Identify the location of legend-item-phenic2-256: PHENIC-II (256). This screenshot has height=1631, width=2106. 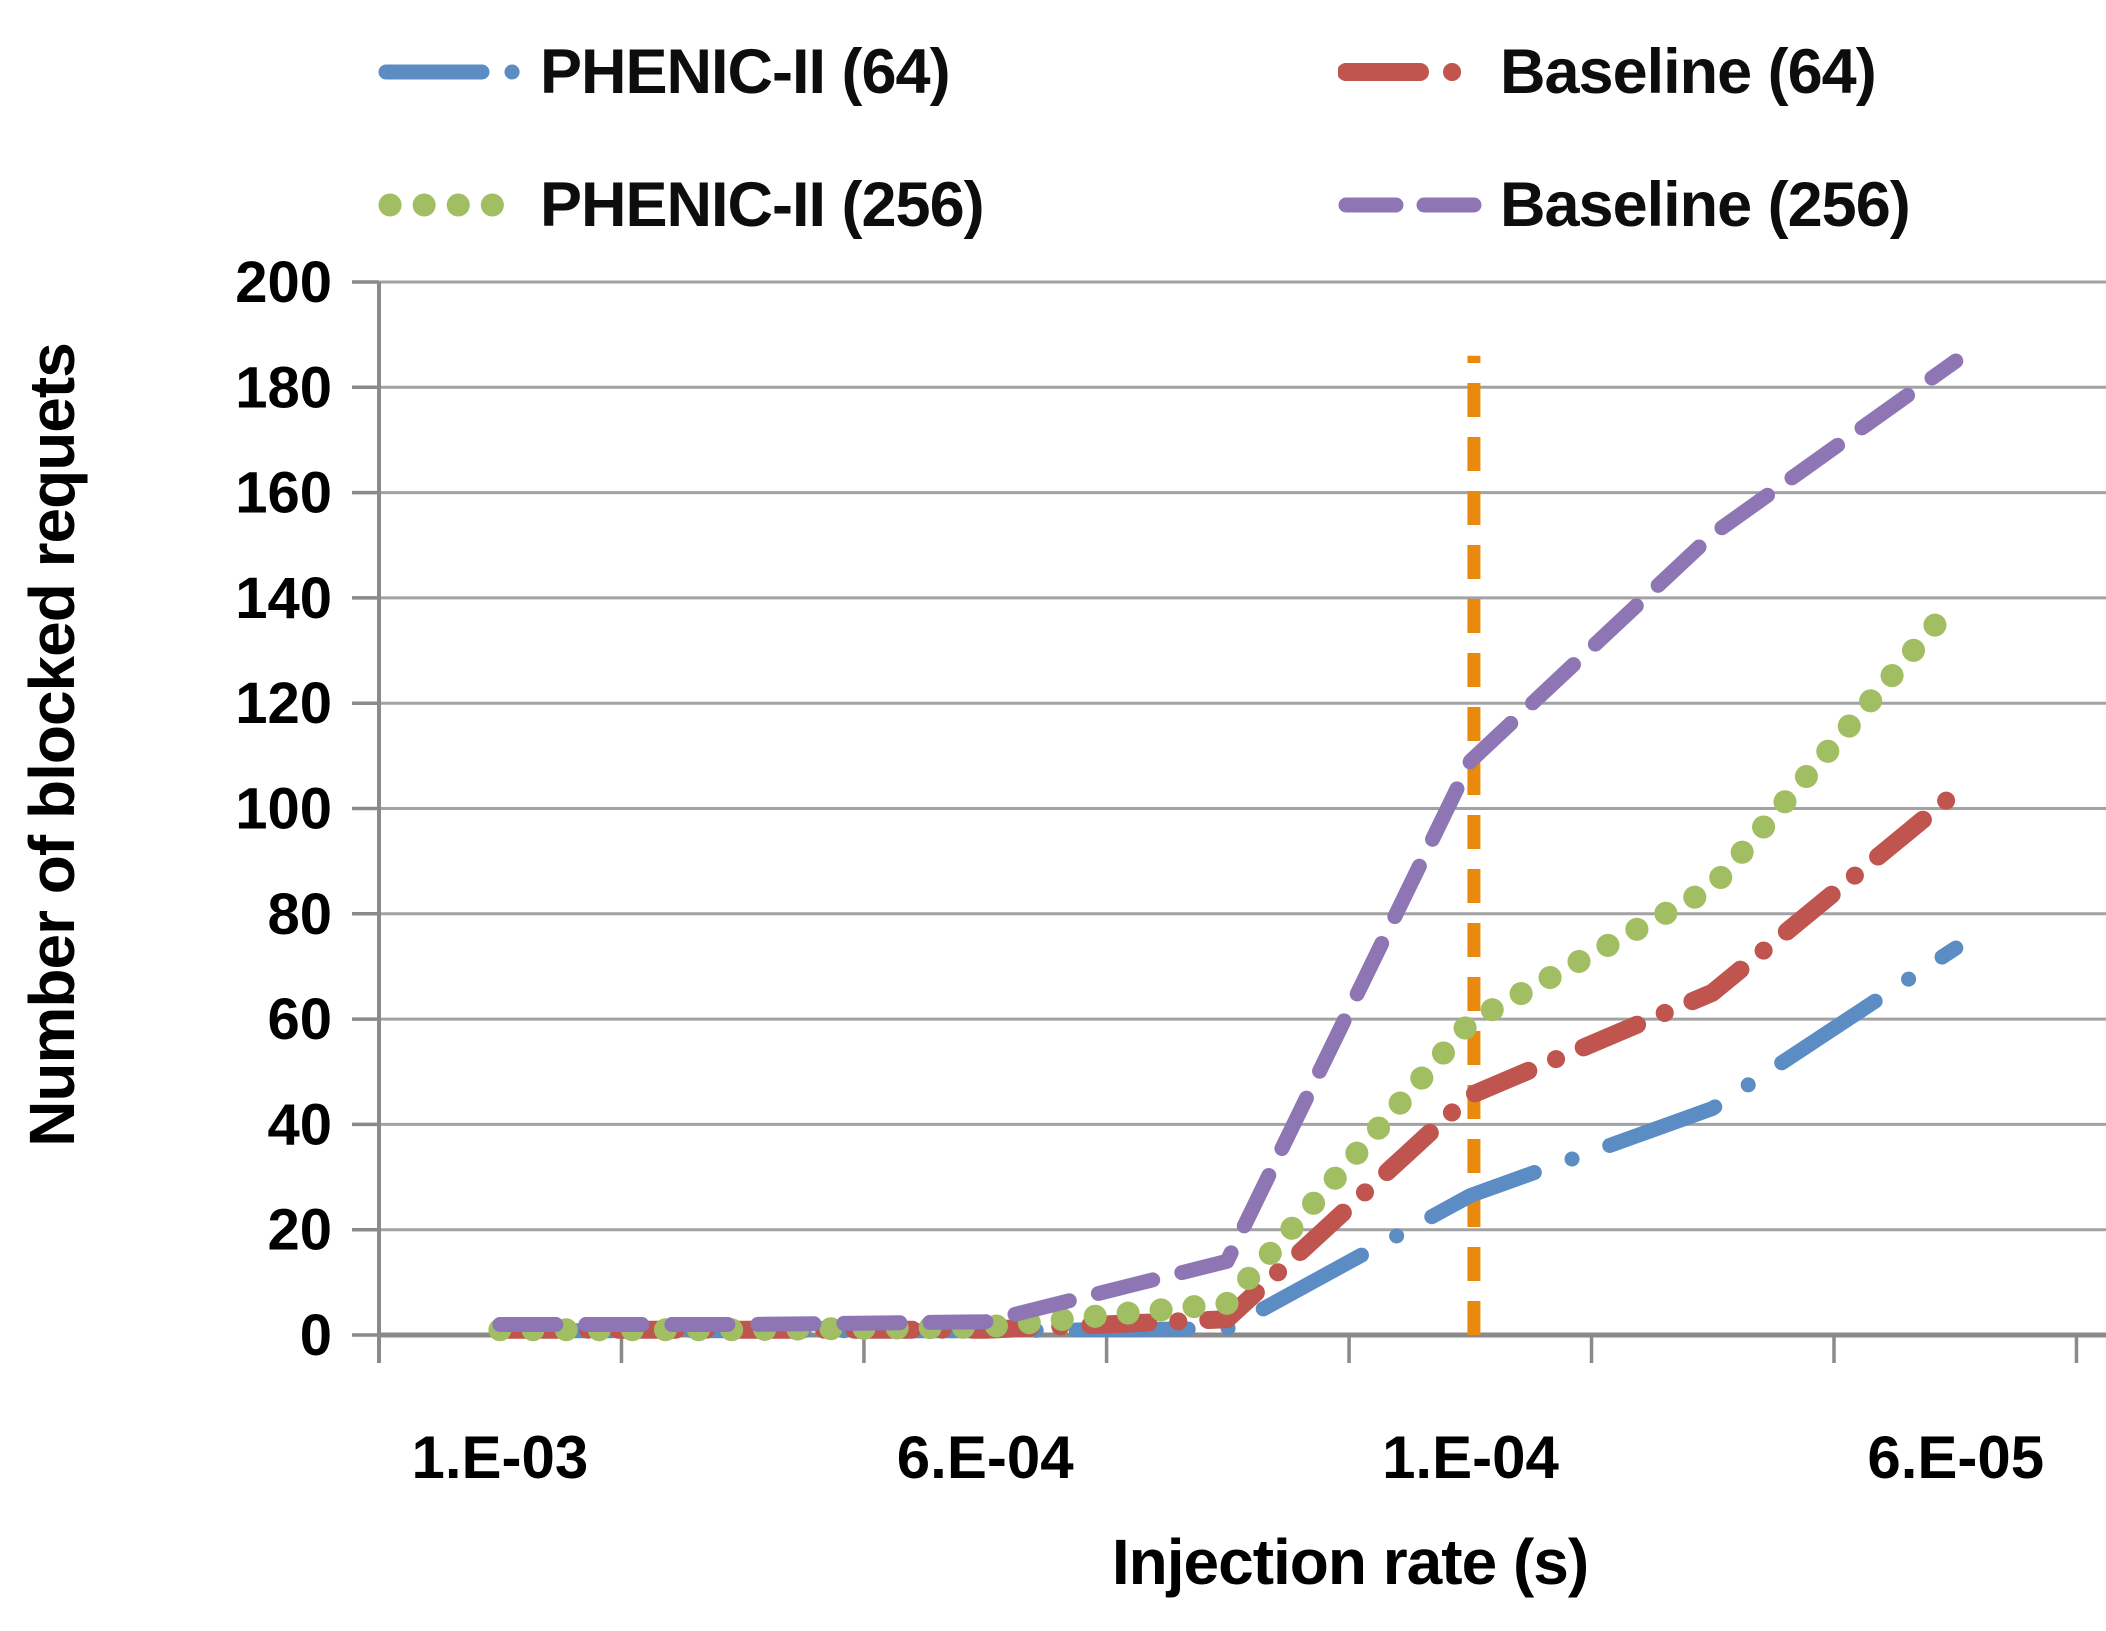
(681, 205).